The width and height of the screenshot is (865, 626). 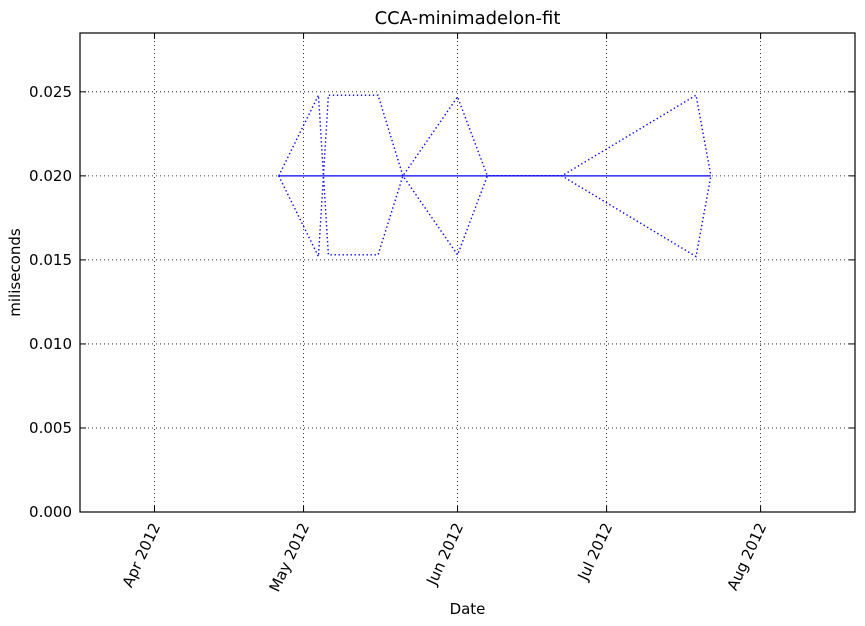 I want to click on y-tick-label: 0.000, so click(x=50, y=512).